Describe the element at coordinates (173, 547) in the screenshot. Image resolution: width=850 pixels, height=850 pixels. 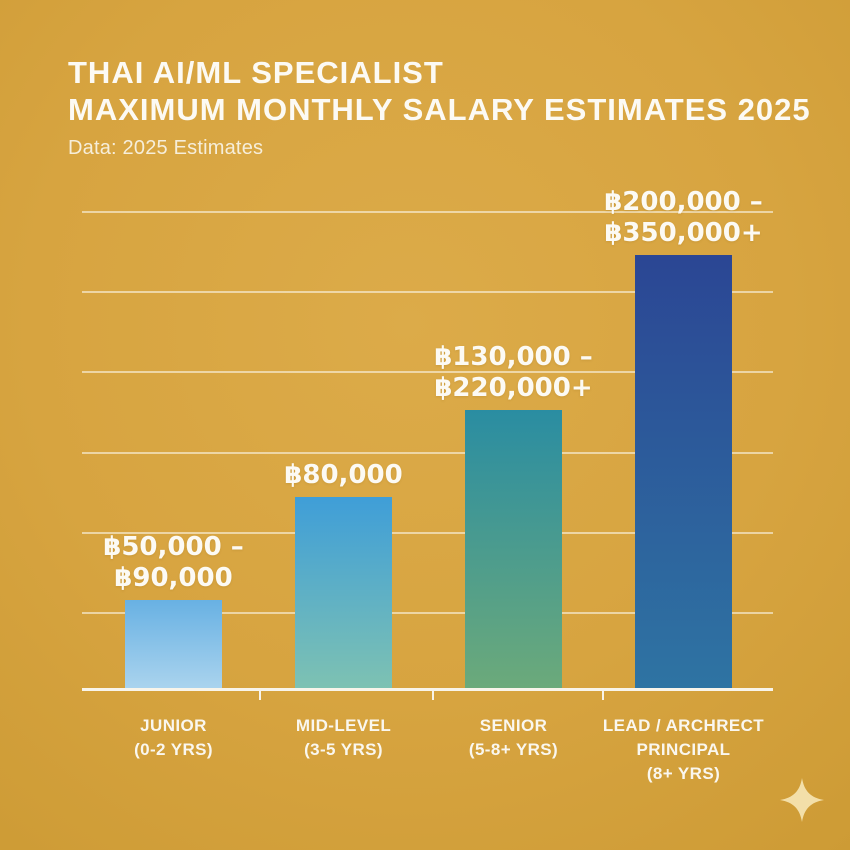
I see `value-label-line: ฿50,000 –` at that location.